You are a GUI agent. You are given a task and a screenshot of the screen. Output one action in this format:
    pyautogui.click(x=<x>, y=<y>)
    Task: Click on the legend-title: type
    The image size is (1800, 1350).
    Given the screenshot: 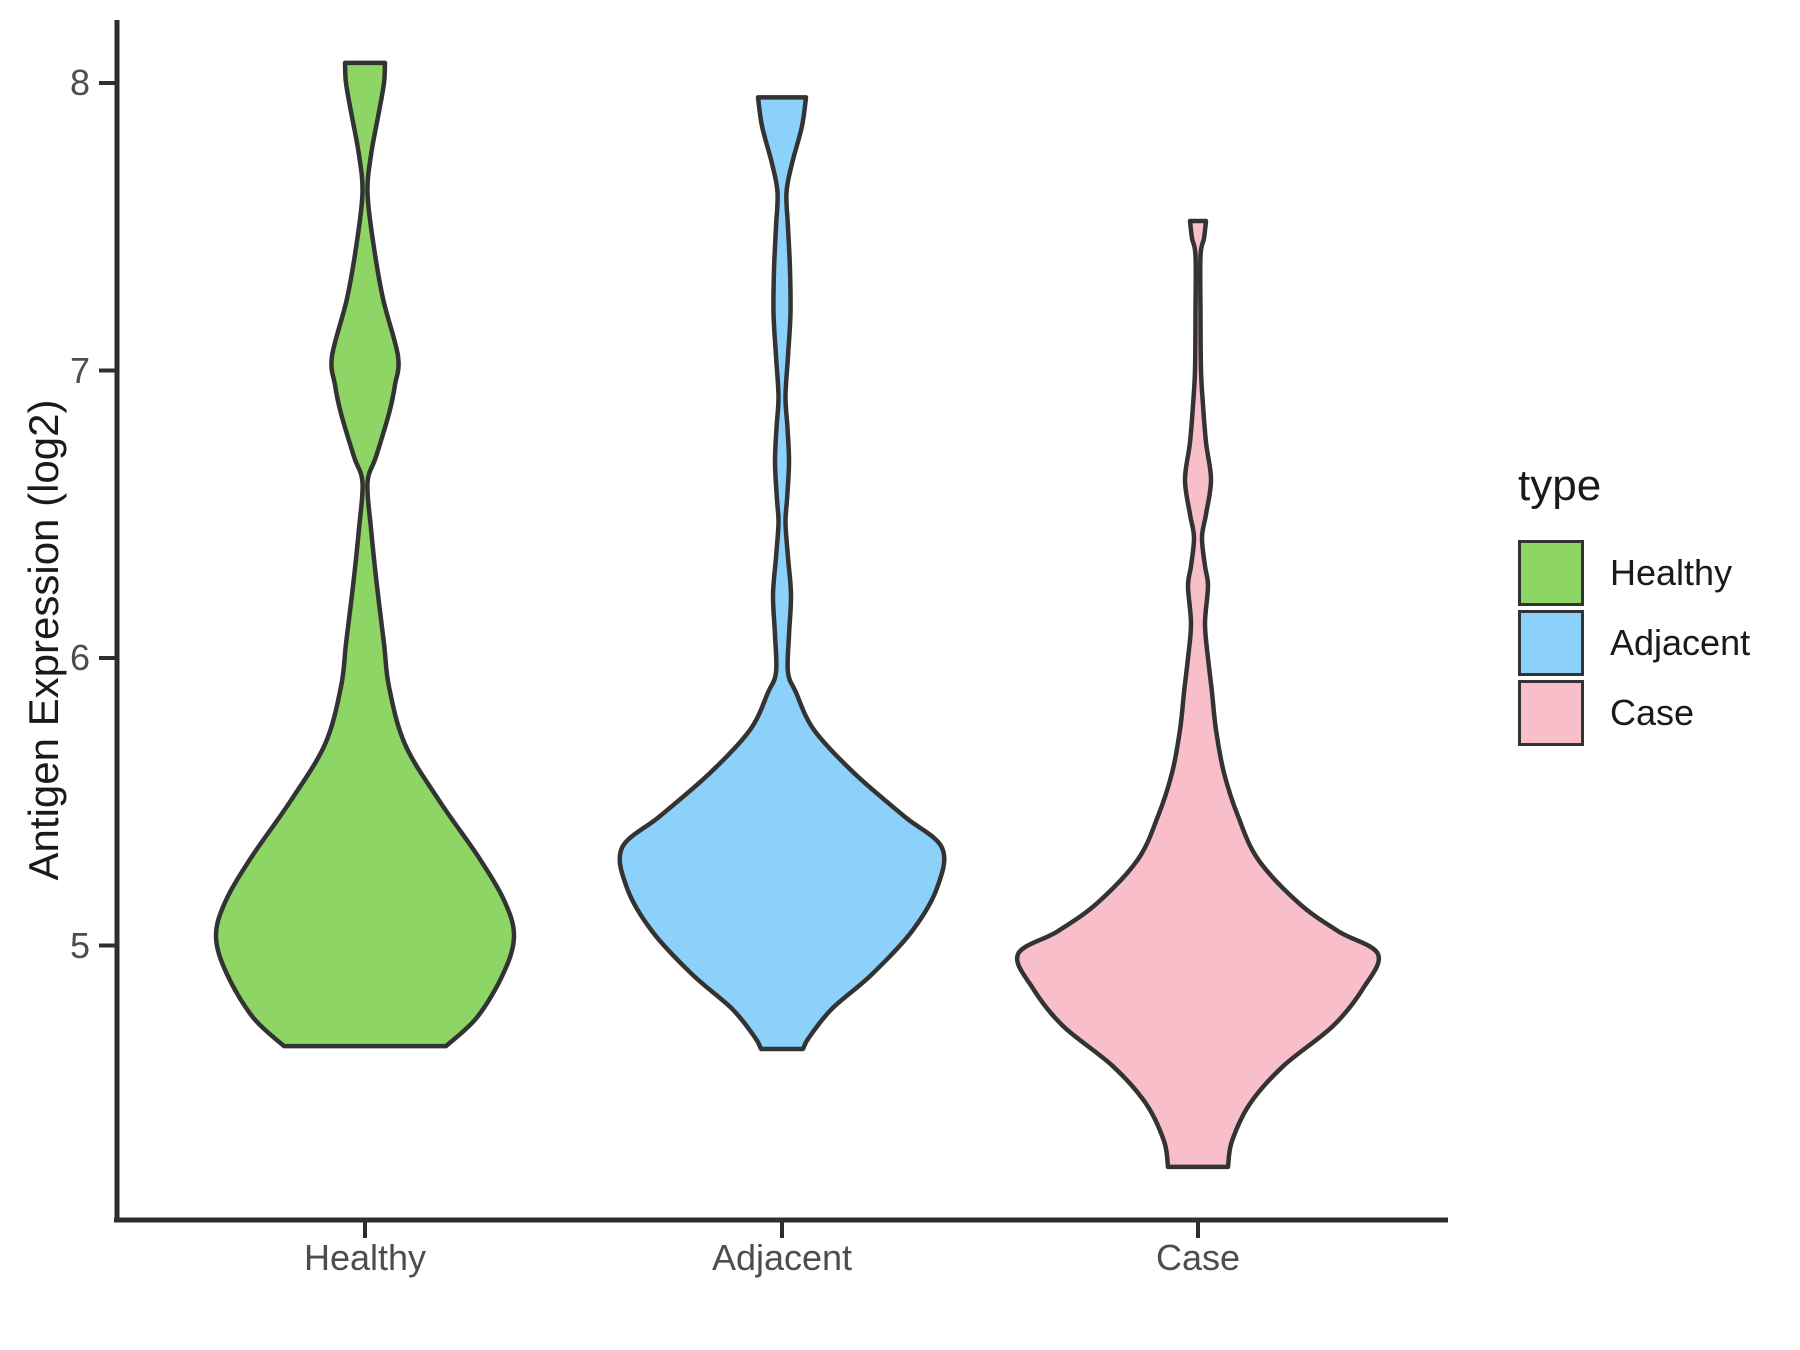 What is the action you would take?
    pyautogui.click(x=1560, y=485)
    